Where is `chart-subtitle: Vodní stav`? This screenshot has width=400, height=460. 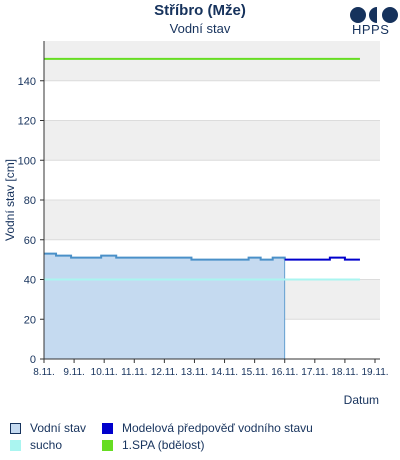 chart-subtitle: Vodní stav is located at coordinates (200, 28).